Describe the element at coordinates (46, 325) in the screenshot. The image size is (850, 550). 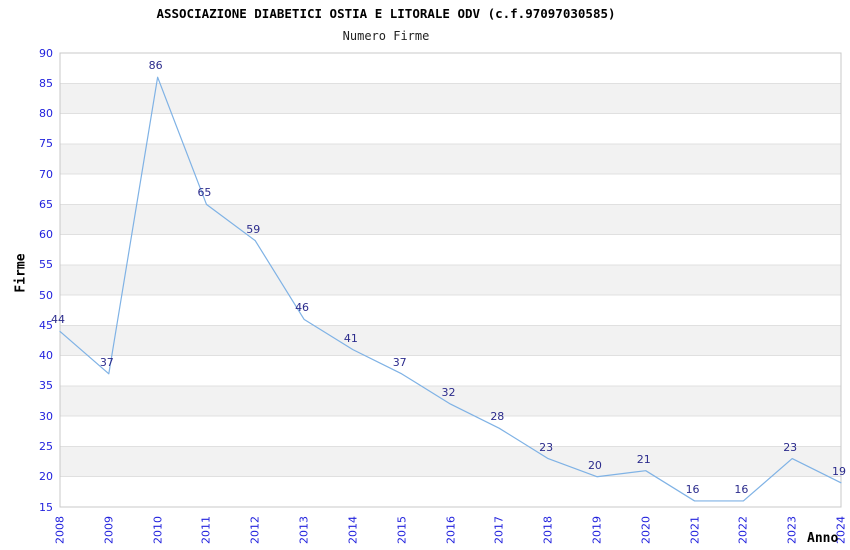
I see `y-tick-label: 45` at that location.